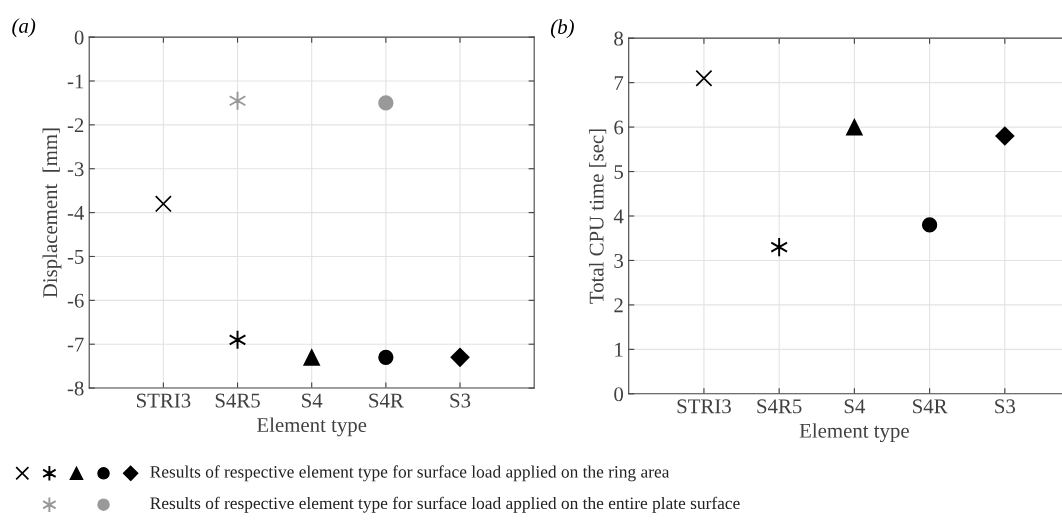 The height and width of the screenshot is (523, 1062). Describe the element at coordinates (52, 213) in the screenshot. I see `y-axis-title: Displacement [mm]` at that location.